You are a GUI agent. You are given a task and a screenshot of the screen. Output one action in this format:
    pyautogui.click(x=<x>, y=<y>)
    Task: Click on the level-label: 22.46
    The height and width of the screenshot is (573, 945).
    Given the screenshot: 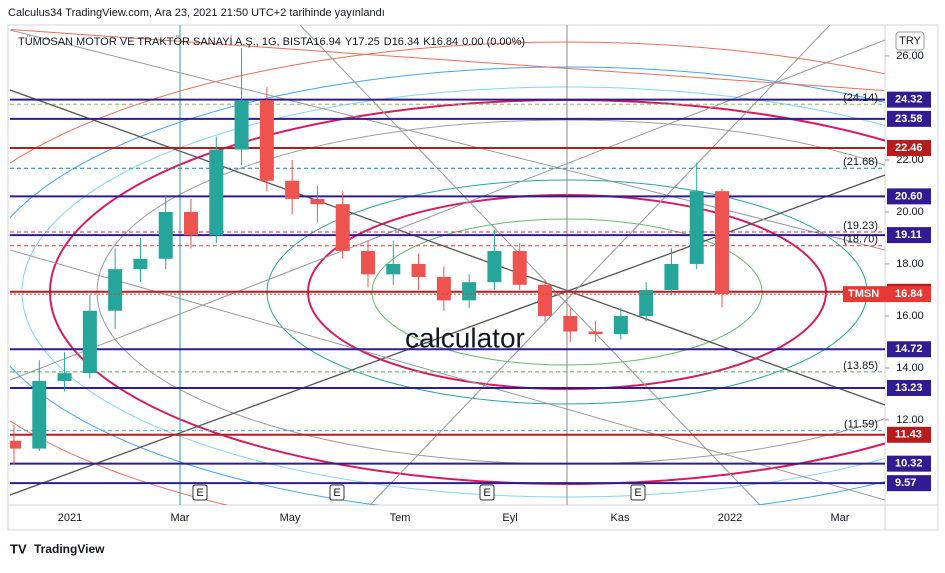 What is the action you would take?
    pyautogui.click(x=909, y=148)
    